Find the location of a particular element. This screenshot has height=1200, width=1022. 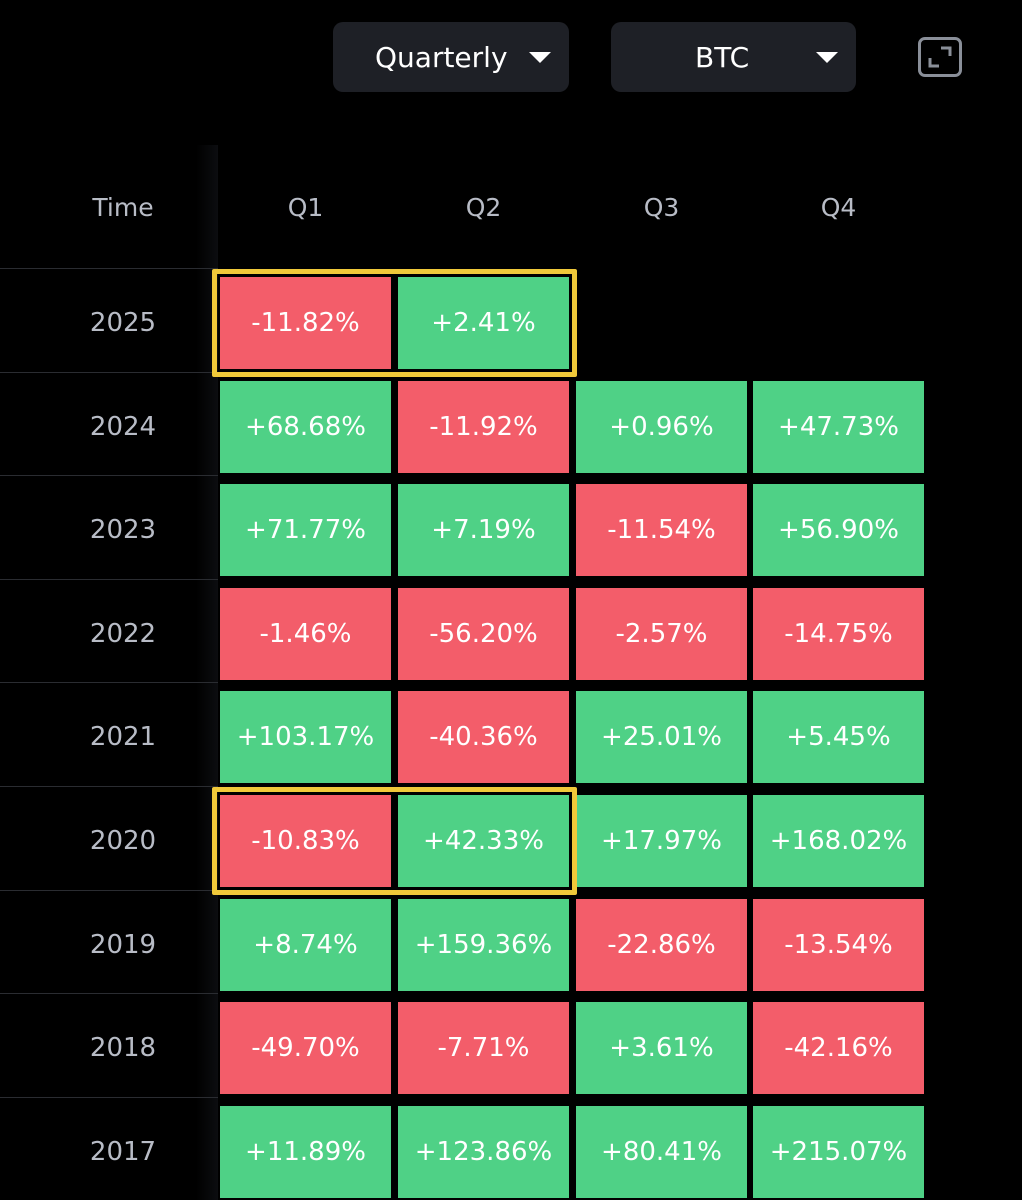

column-header-time: Time is located at coordinates (123, 207).